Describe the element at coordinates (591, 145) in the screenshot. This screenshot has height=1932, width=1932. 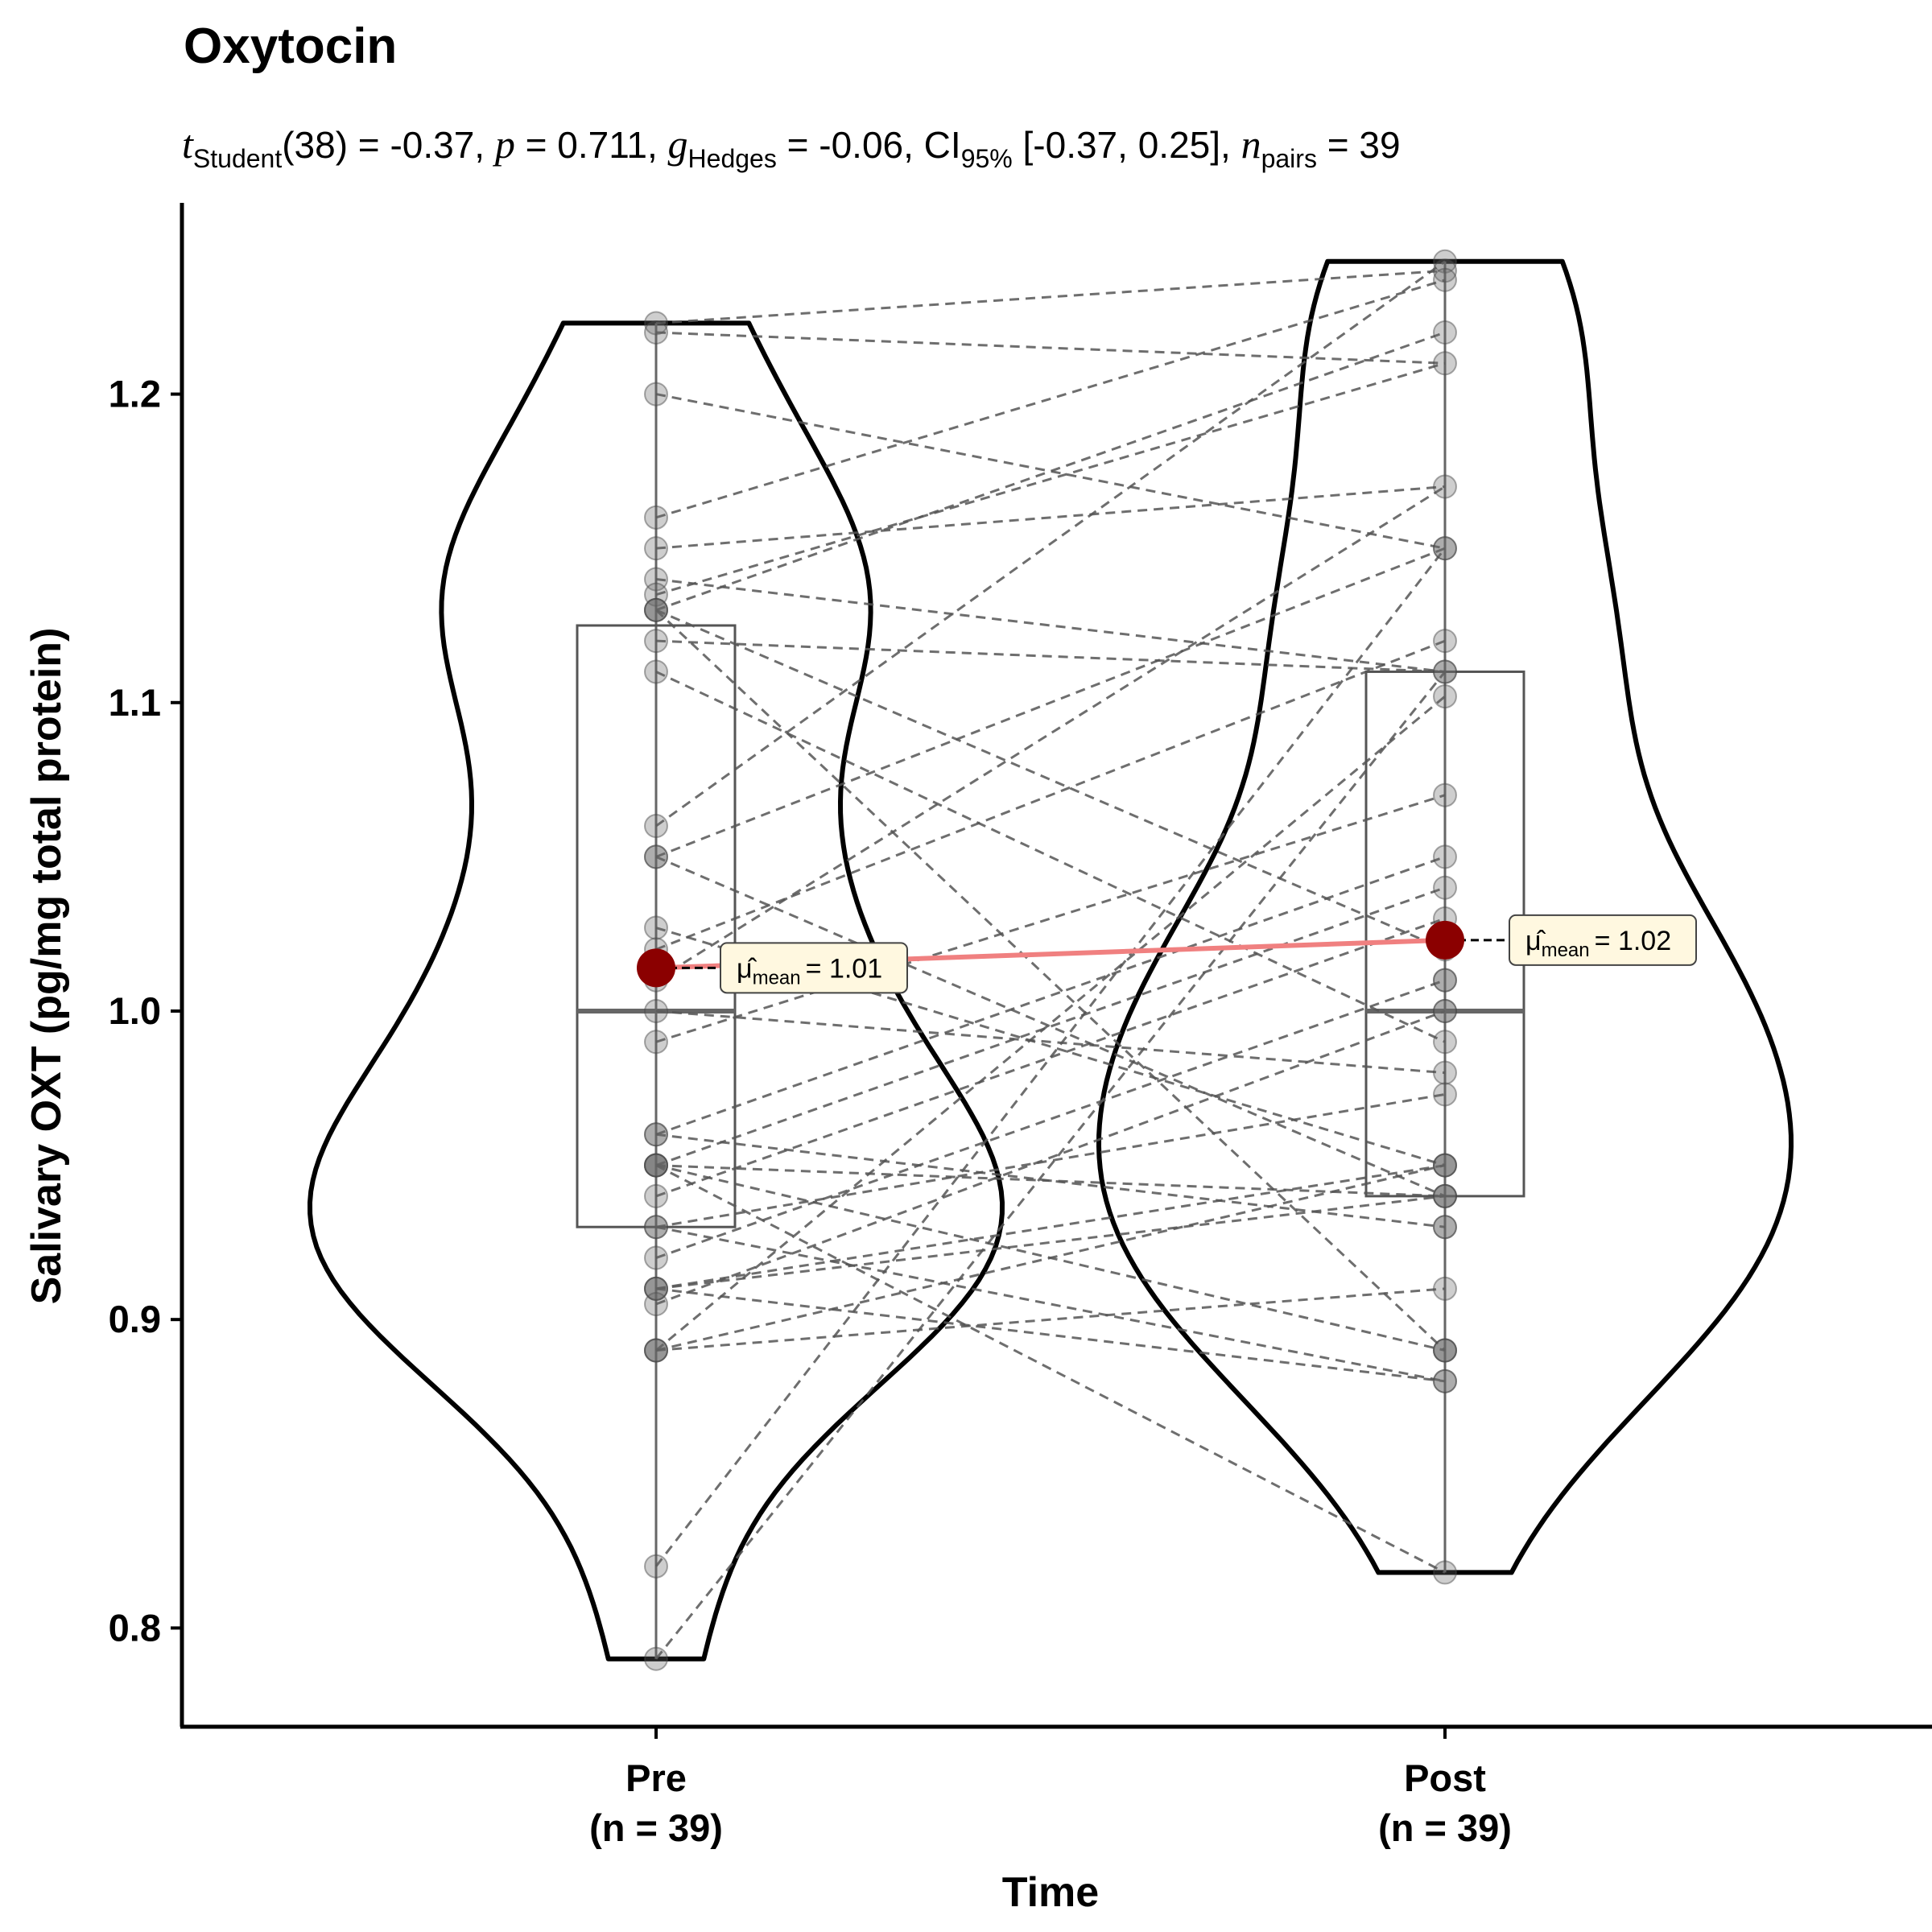
I see `p-value-text: = 0.711,` at that location.